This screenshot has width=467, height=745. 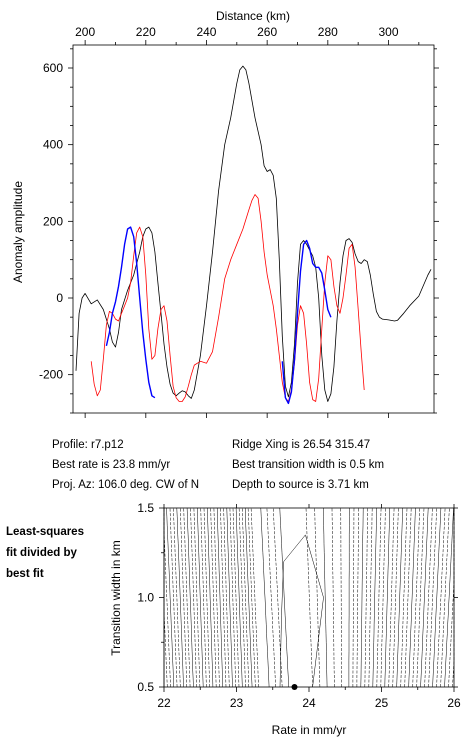 What do you see at coordinates (309, 730) in the screenshot?
I see `bottom-x-axis-title: Rate in mm/yr` at bounding box center [309, 730].